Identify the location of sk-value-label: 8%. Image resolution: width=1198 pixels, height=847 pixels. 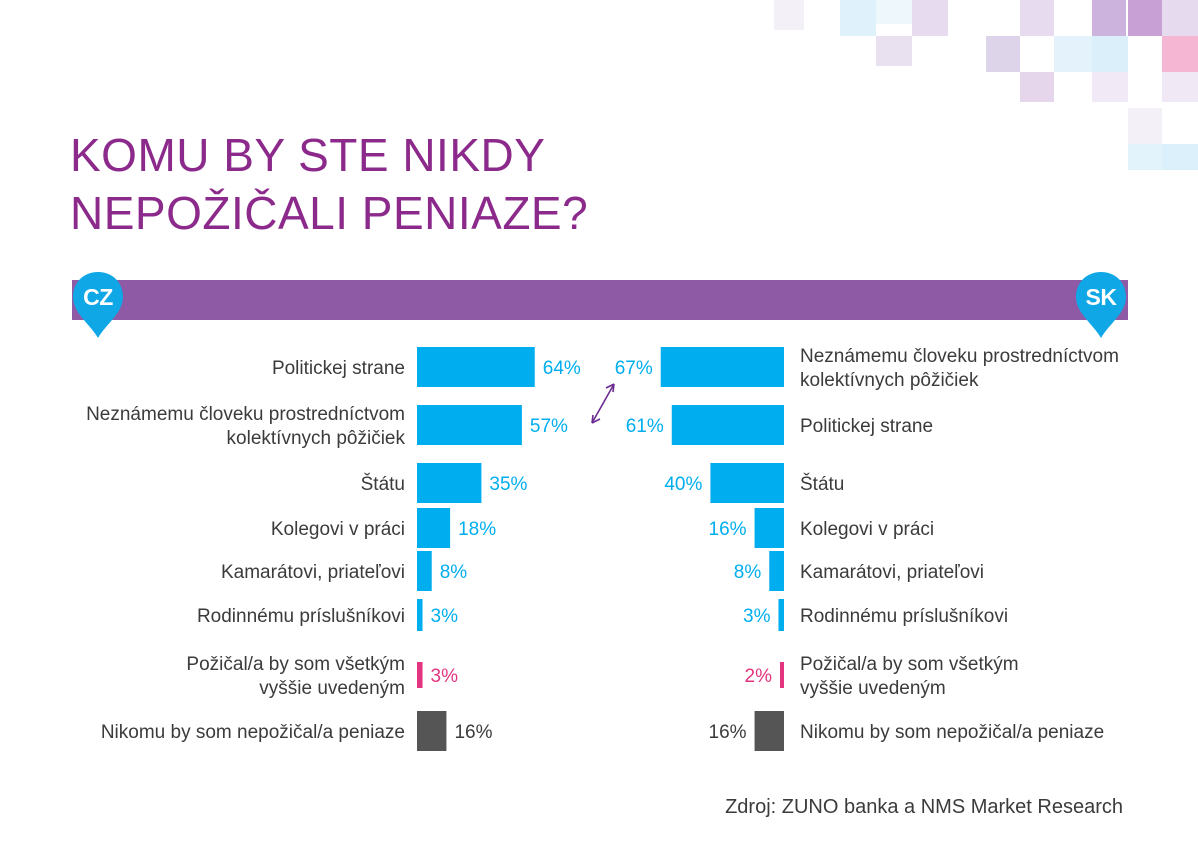
(748, 572).